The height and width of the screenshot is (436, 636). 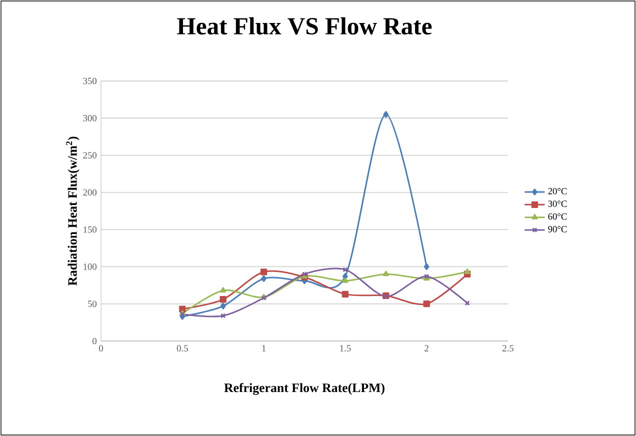 I want to click on x-axis-title: Refrigerant Flow Rate(LPM), so click(x=304, y=388).